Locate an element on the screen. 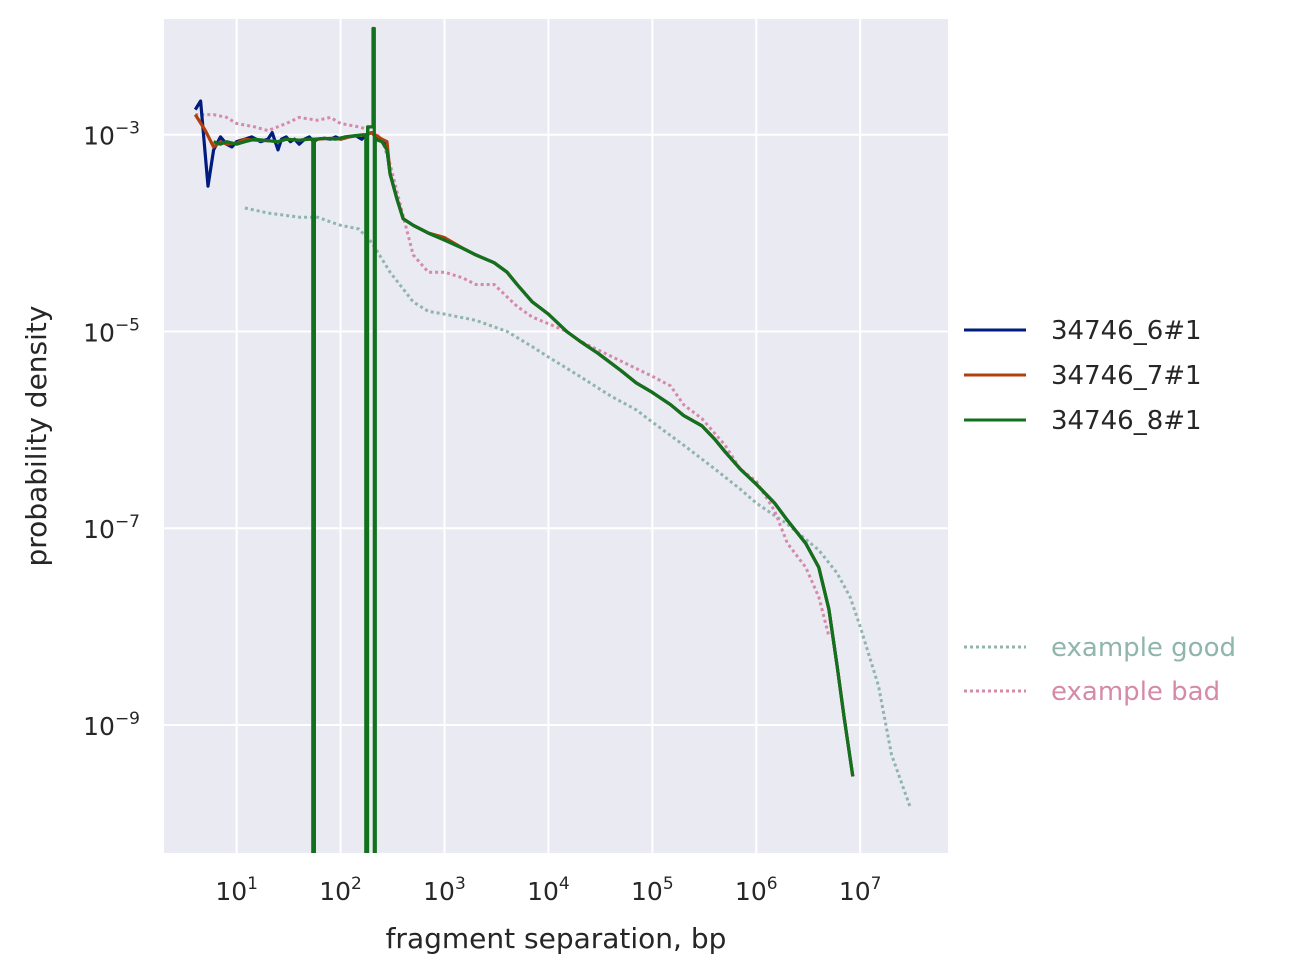  y-axis-label: probability density is located at coordinates (36, 436).